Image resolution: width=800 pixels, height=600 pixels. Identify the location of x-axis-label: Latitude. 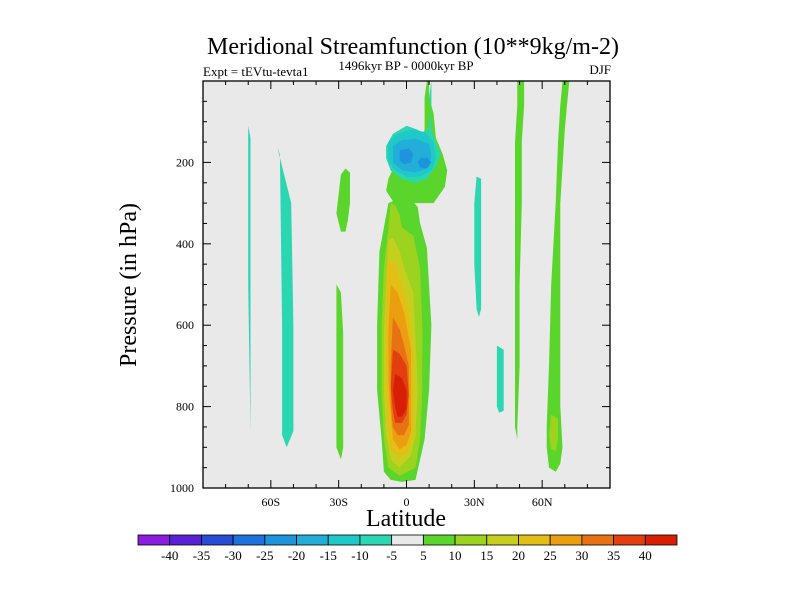
(406, 519).